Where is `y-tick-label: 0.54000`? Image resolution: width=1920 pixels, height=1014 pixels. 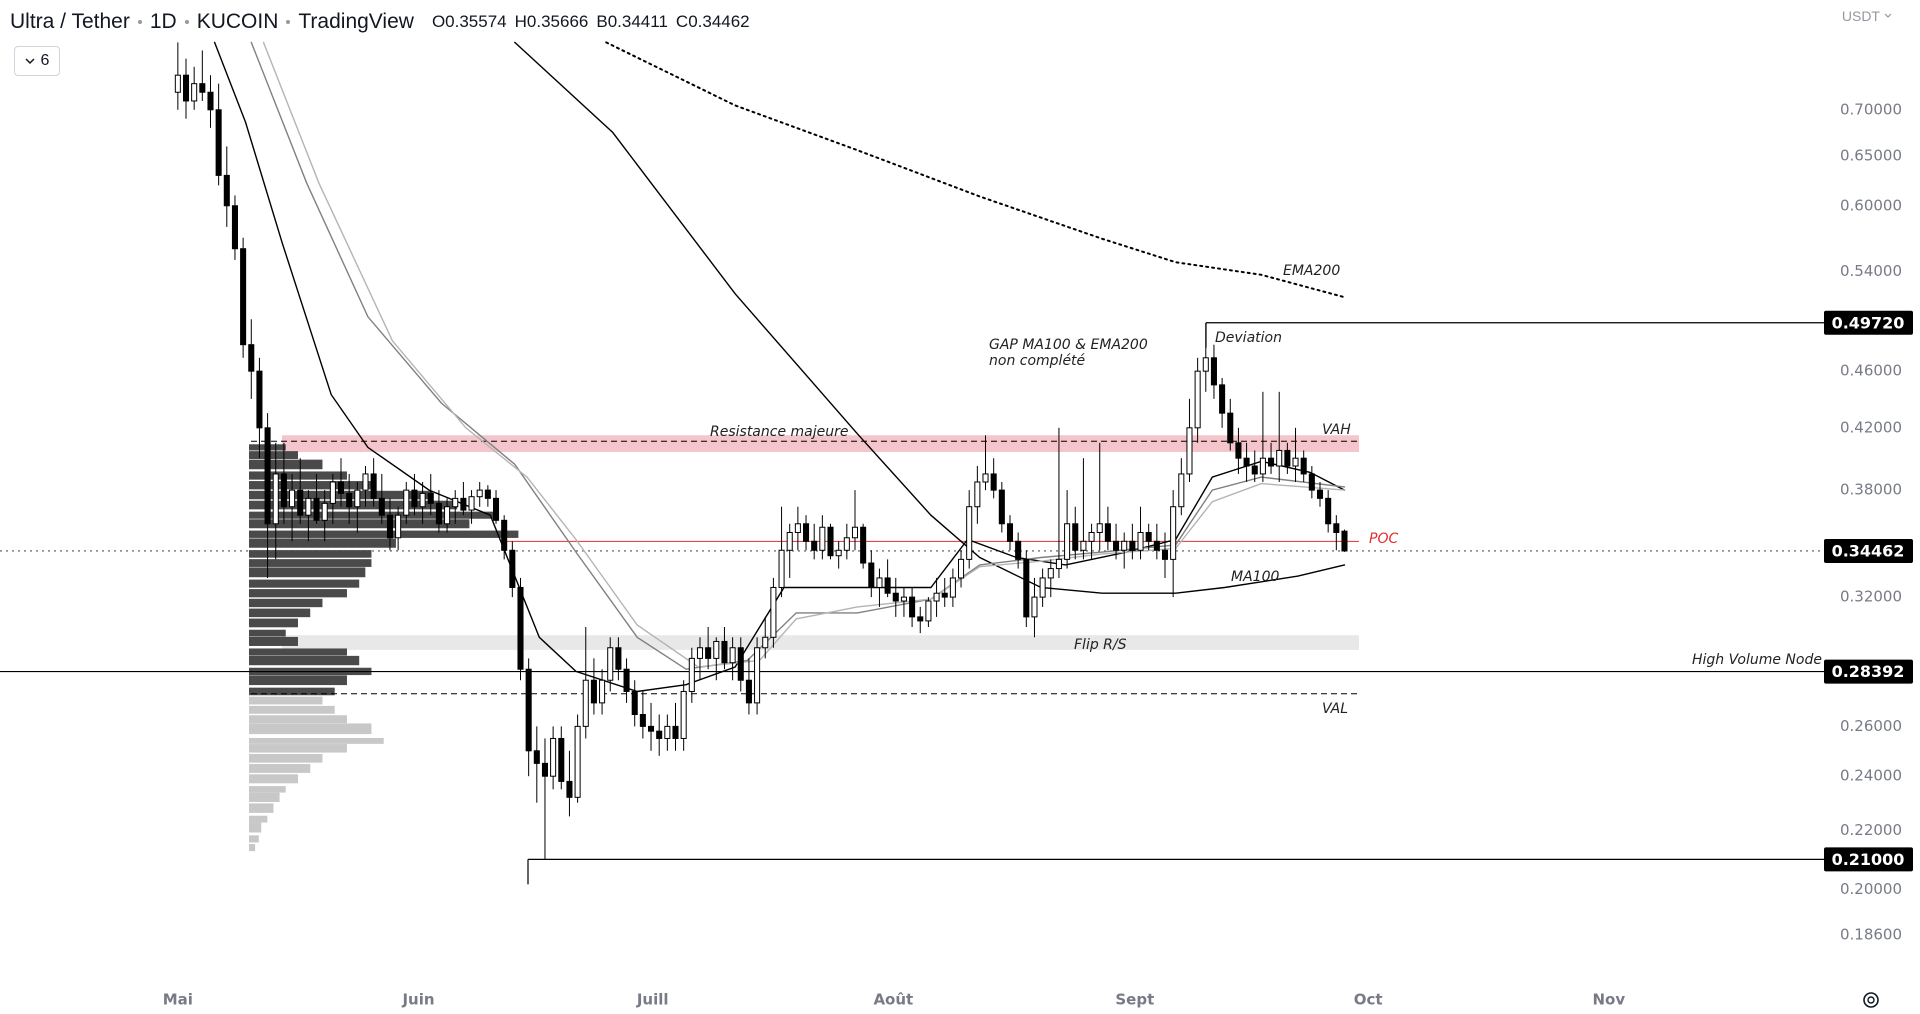 y-tick-label: 0.54000 is located at coordinates (1871, 271).